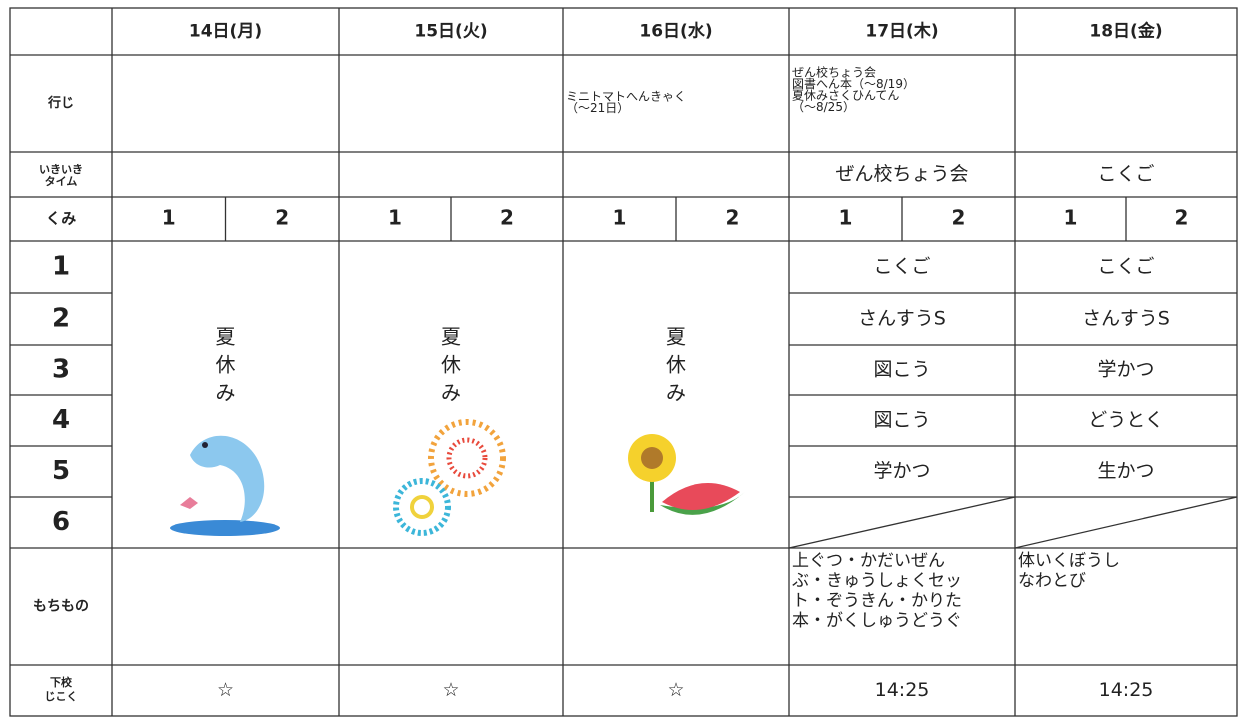 The width and height of the screenshot is (1241, 721). I want to click on row-header: 下校, so click(61, 682).